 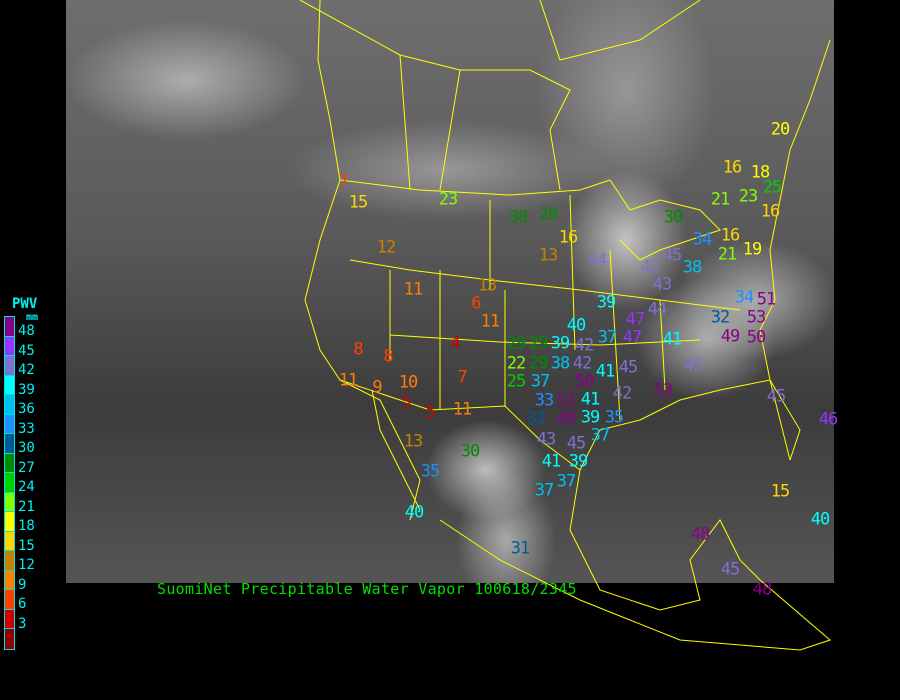 I want to click on station-pwv-value: 47, so click(x=635, y=319).